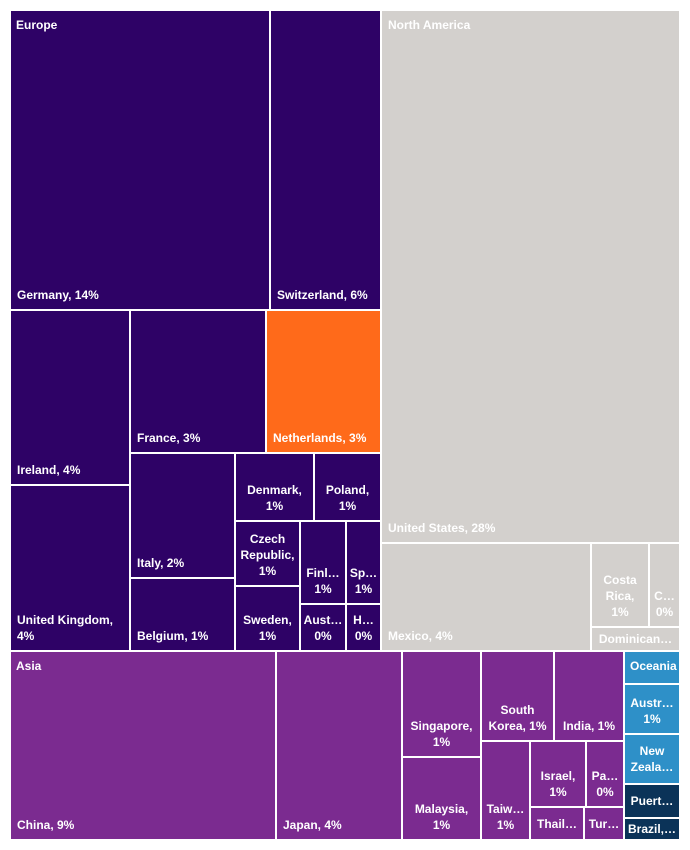  What do you see at coordinates (198, 381) in the screenshot?
I see `tile-france: France, 3%` at bounding box center [198, 381].